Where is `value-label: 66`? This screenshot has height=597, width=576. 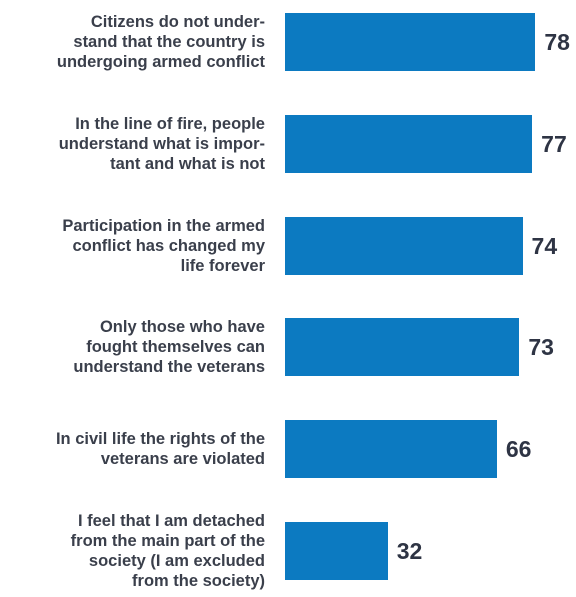
value-label: 66 is located at coordinates (518, 449).